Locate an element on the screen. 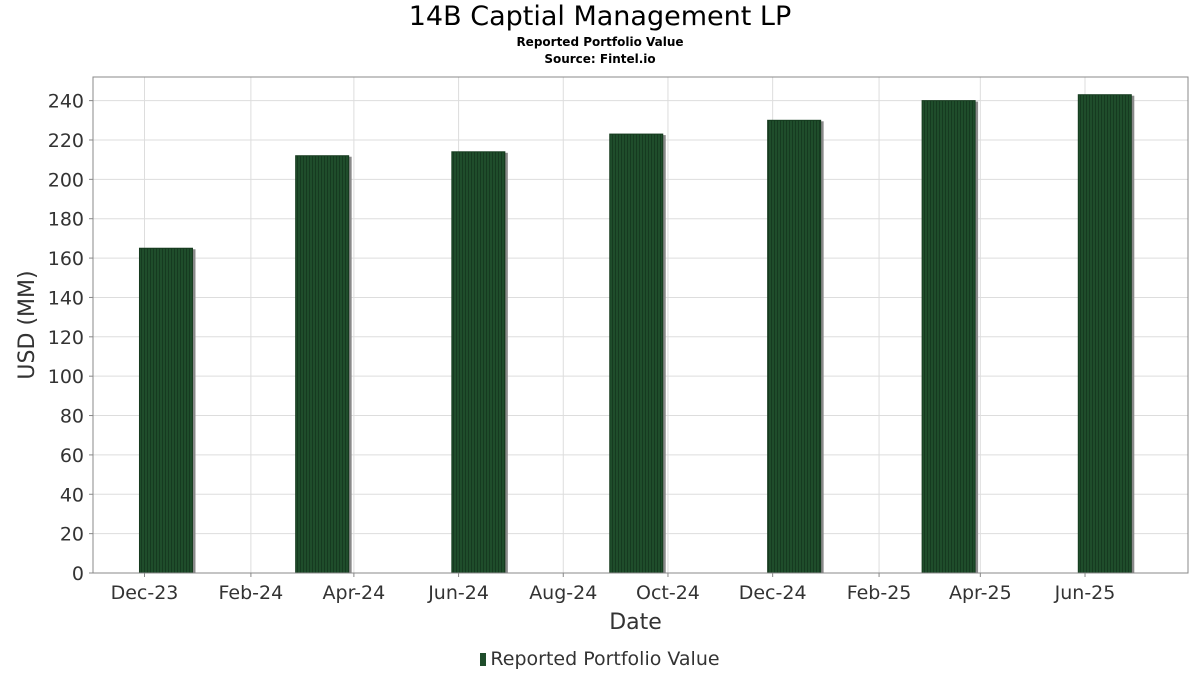  y-tick-label: 40 is located at coordinates (72, 495).